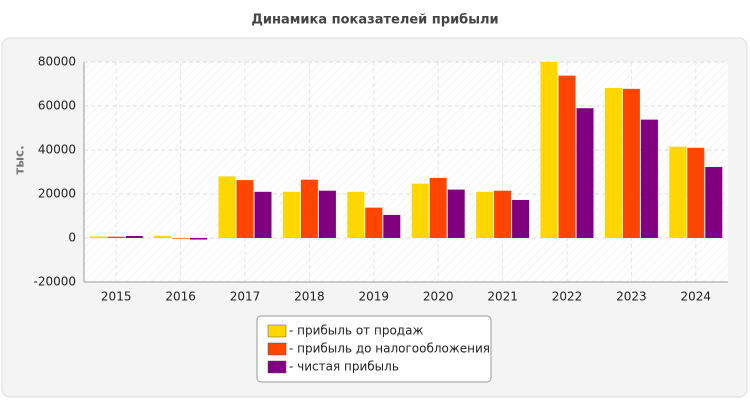  What do you see at coordinates (20, 159) in the screenshot?
I see `y-axis-label: тыс.` at bounding box center [20, 159].